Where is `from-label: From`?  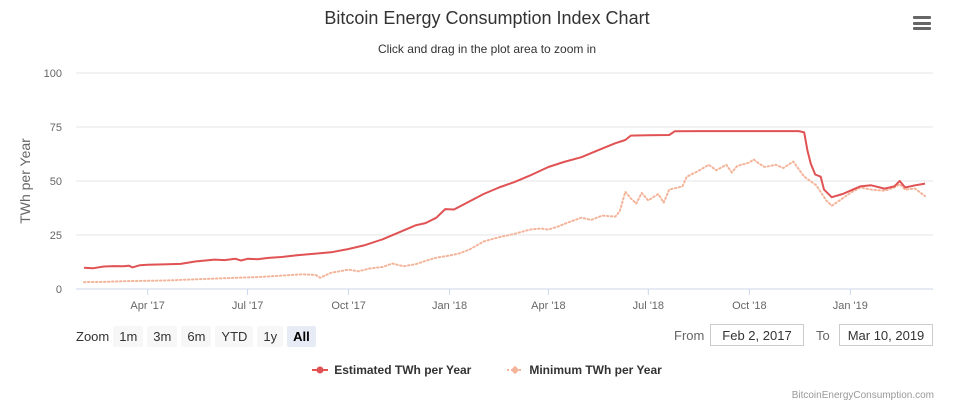 from-label: From is located at coordinates (689, 335).